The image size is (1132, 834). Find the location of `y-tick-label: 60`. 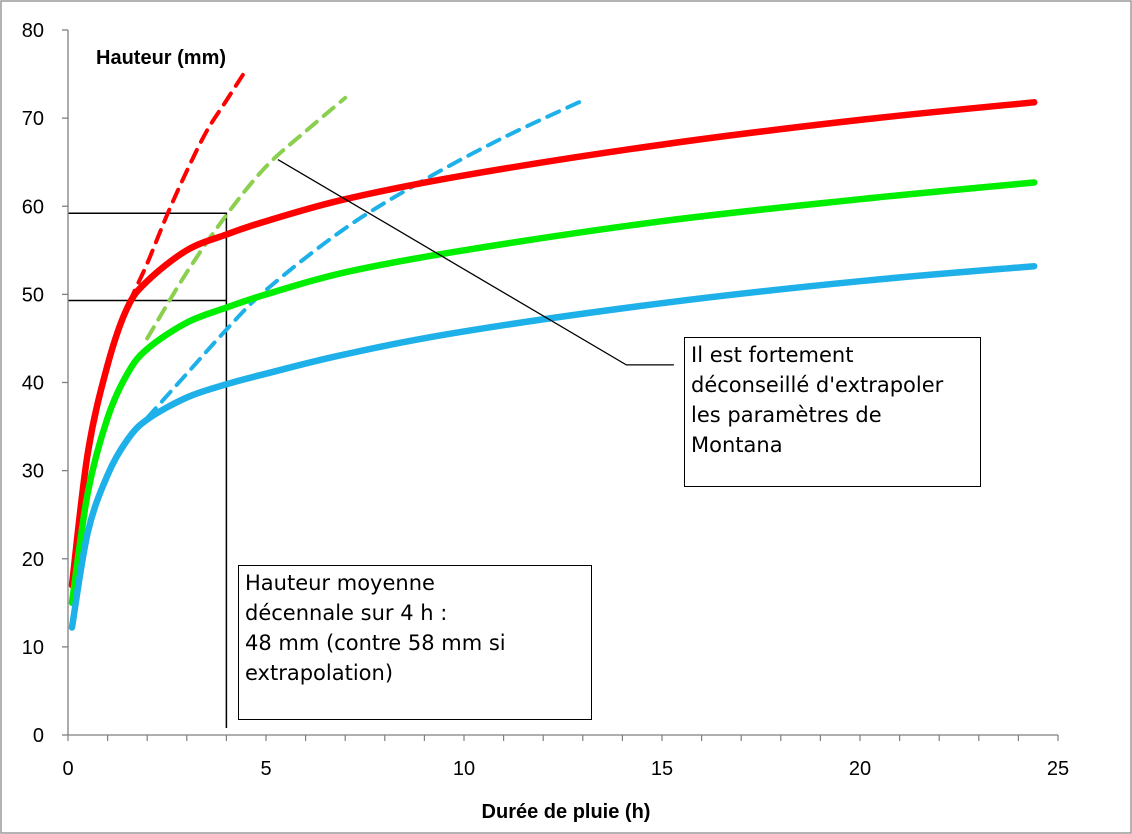

y-tick-label: 60 is located at coordinates (33, 207).